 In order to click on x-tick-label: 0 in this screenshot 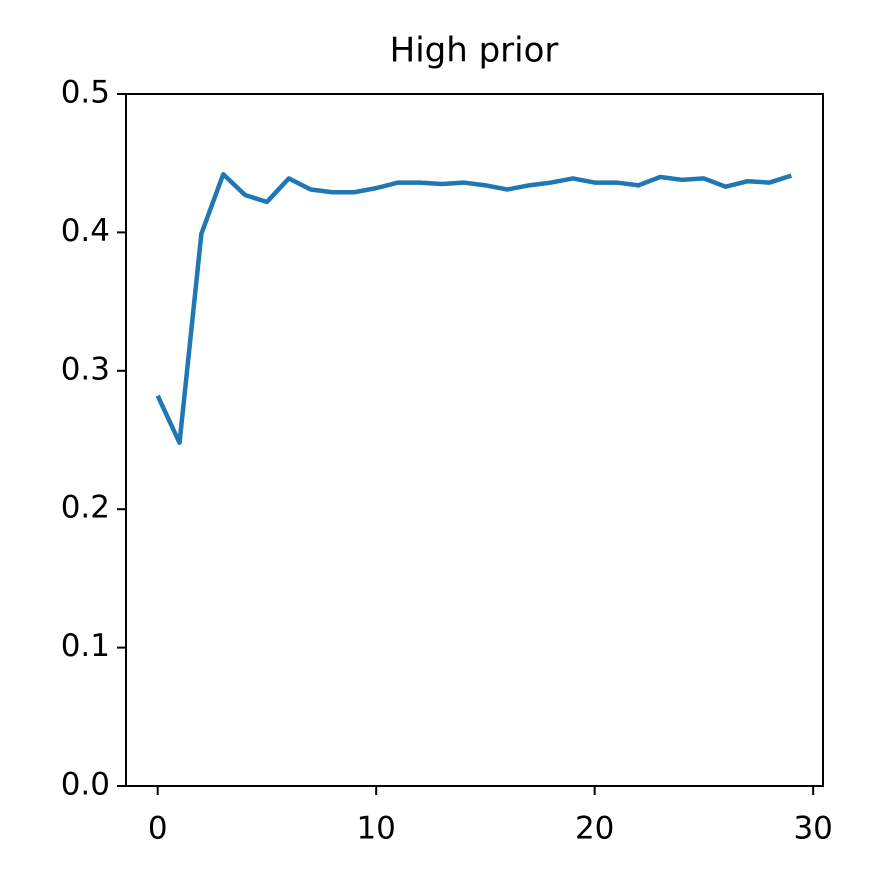, I will do `click(158, 829)`.